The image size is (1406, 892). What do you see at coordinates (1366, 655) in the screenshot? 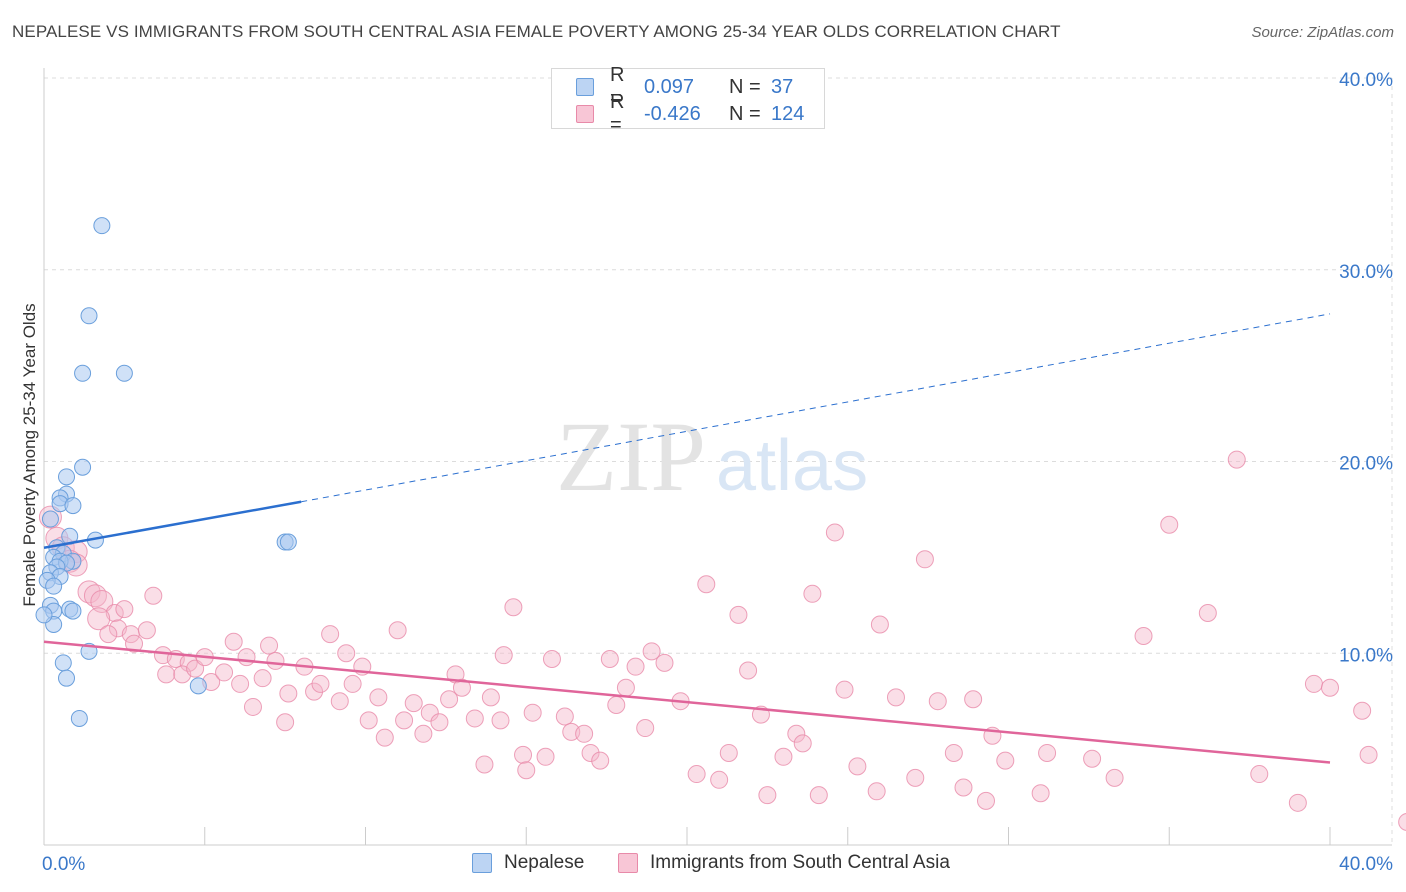
I see `y-tick-label: 10.0%` at bounding box center [1366, 655].